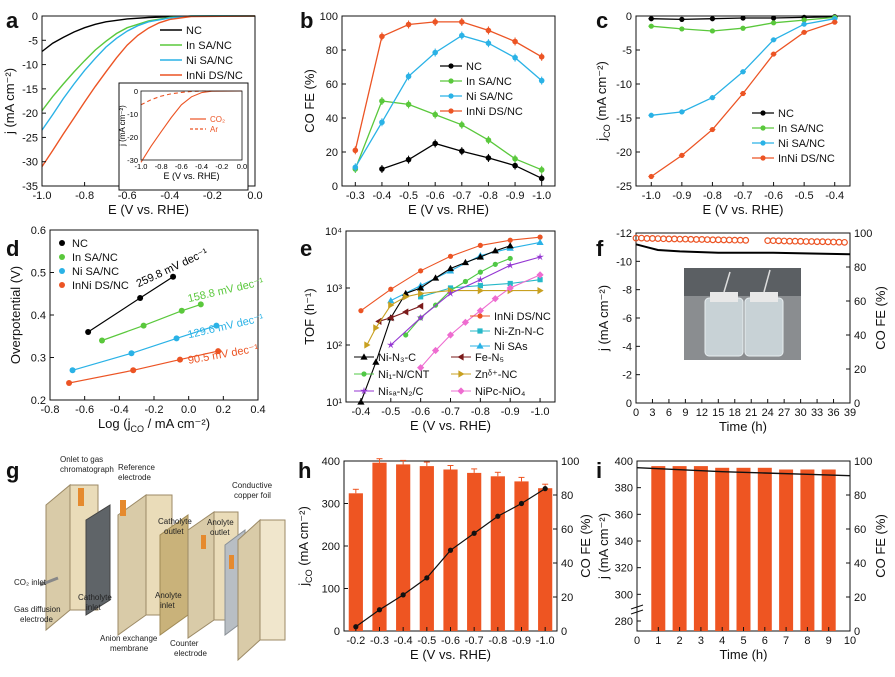 Image resolution: width=895 pixels, height=677 pixels. What do you see at coordinates (221, 166) in the screenshot?
I see `inset-x-tick-label: -0.2` at bounding box center [221, 166].